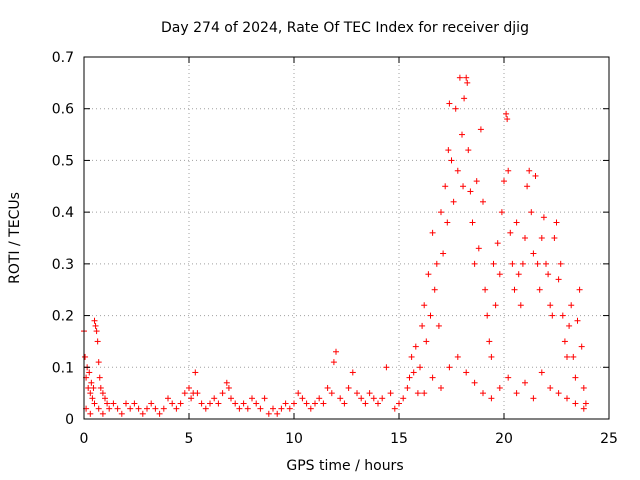 This screenshot has width=640, height=480. Describe the element at coordinates (294, 439) in the screenshot. I see `x-tick-label: 10` at that location.